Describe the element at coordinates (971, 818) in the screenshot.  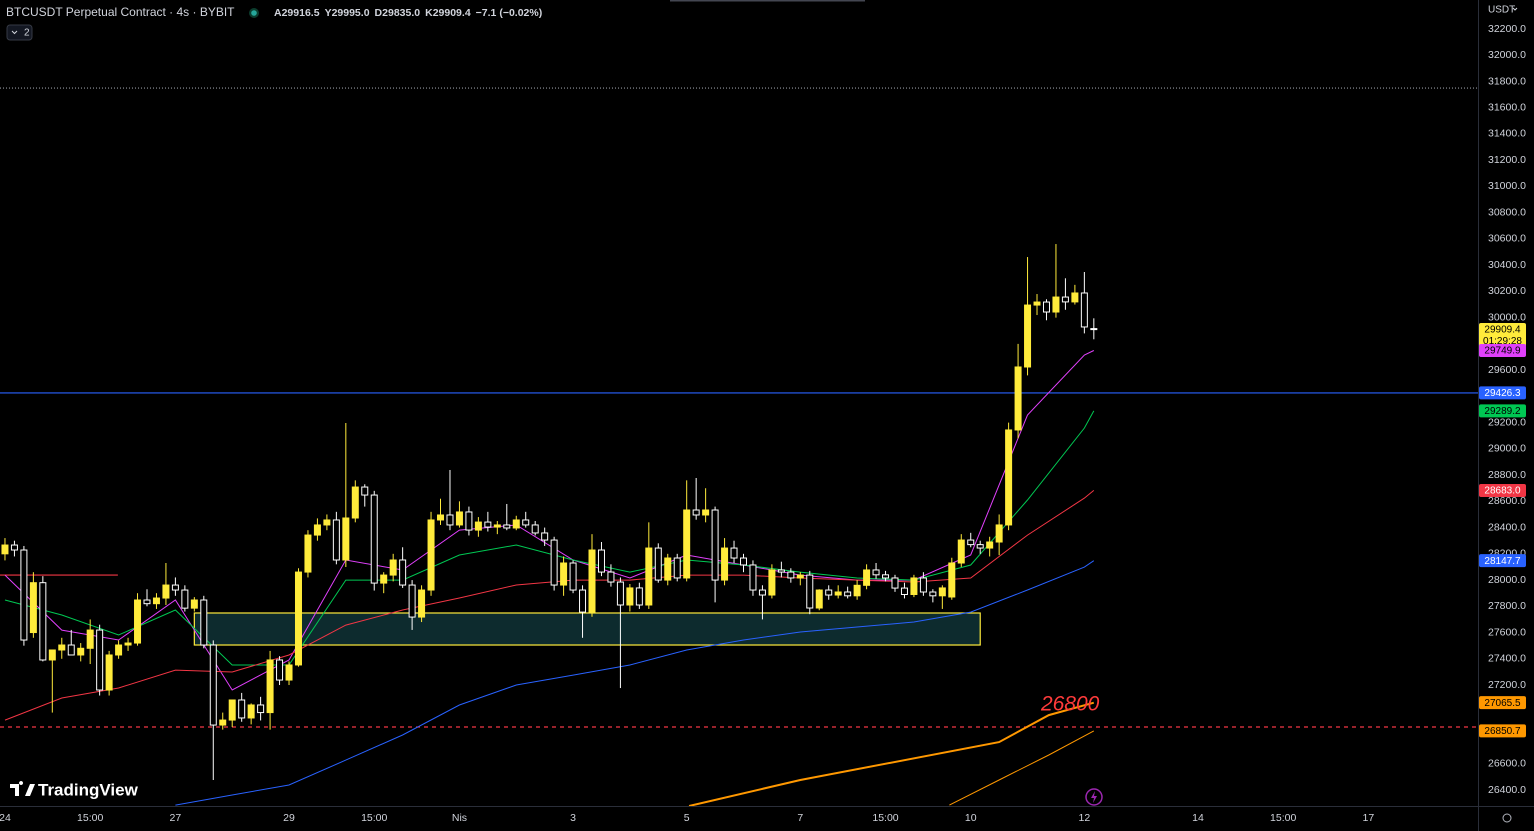
I see `x-tick-label: 10` at that location.